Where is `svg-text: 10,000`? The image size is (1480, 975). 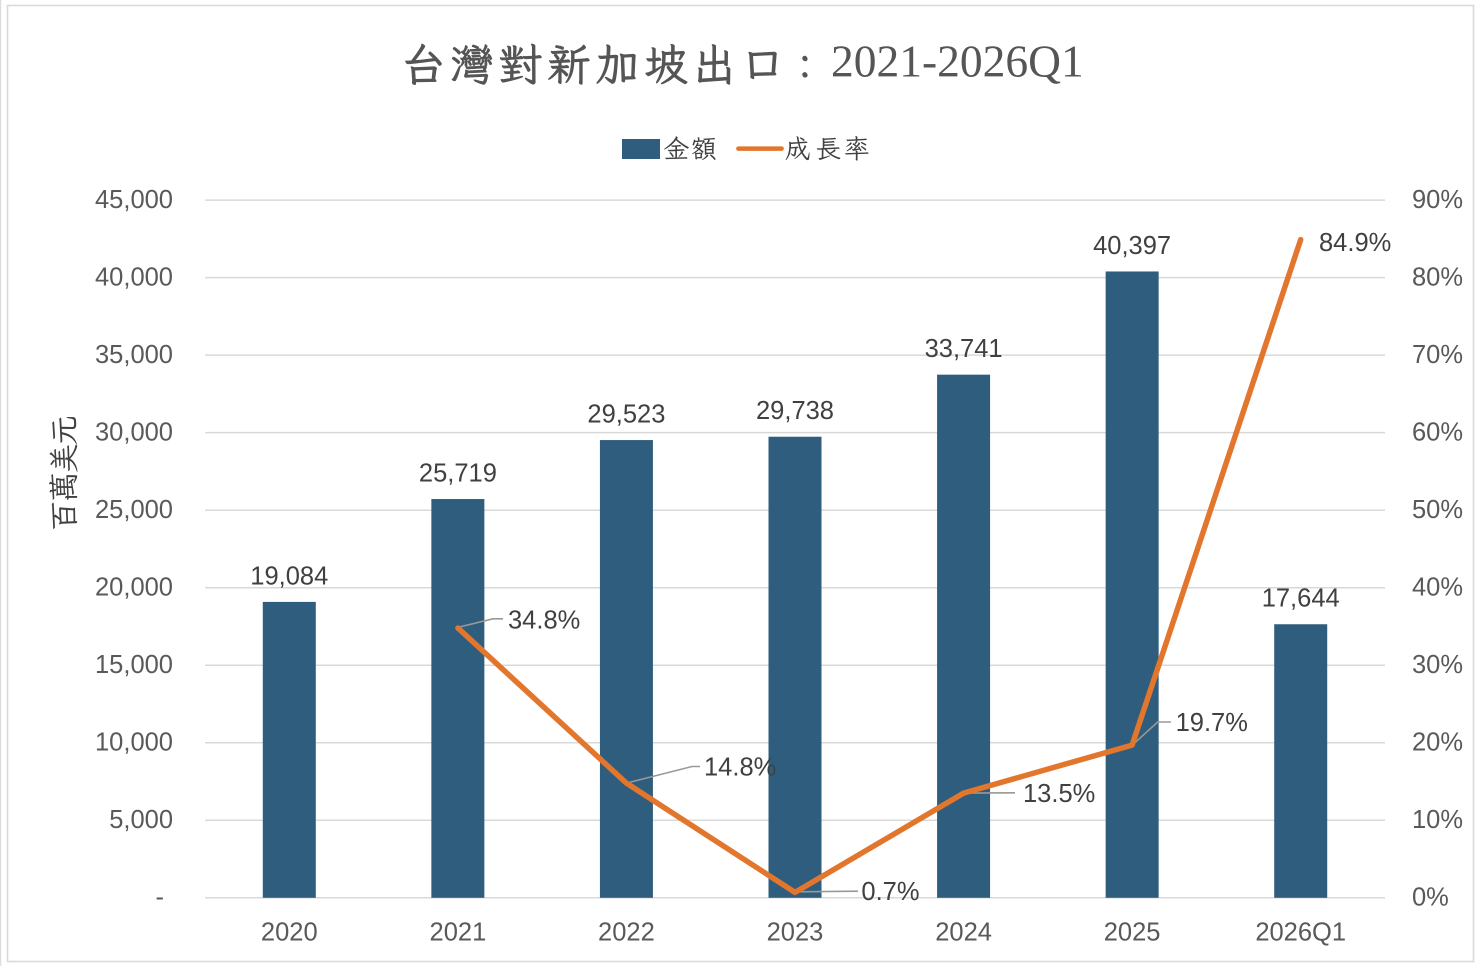 svg-text: 10,000 is located at coordinates (134, 743).